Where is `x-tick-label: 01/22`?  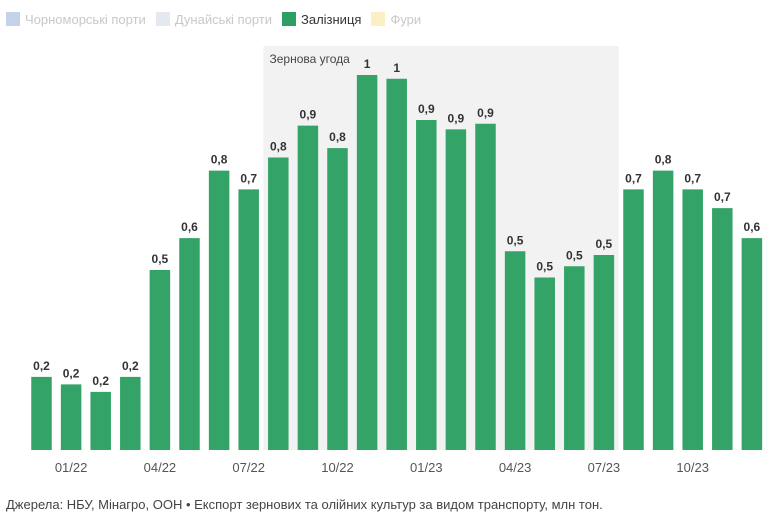 x-tick-label: 01/22 is located at coordinates (71, 467).